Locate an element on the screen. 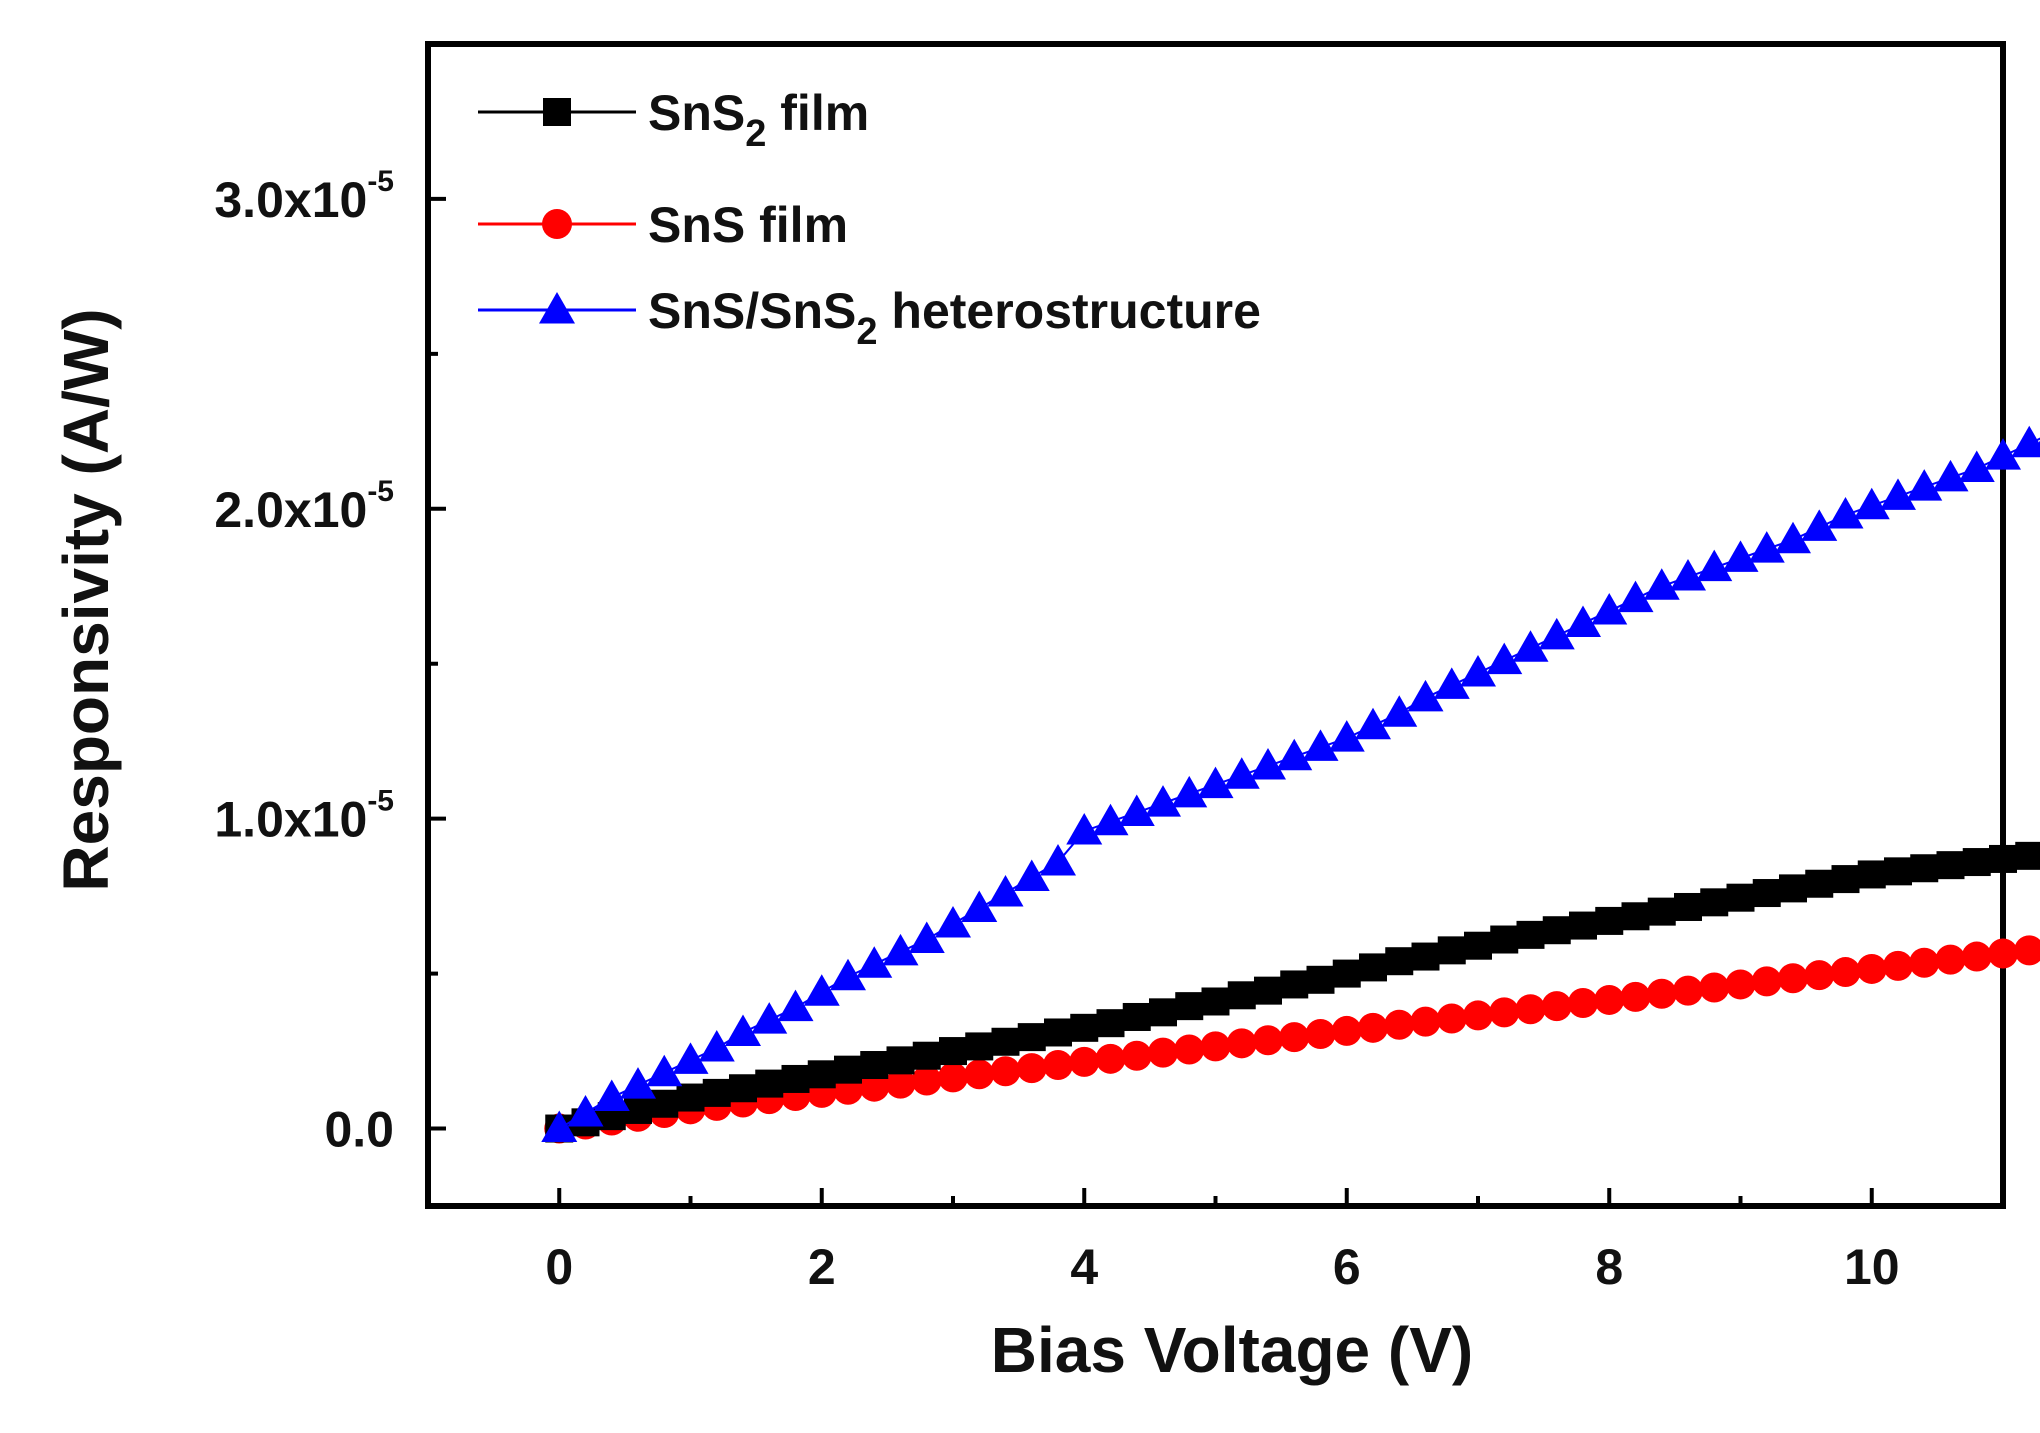 This screenshot has height=1433, width=2040. series-circle is located at coordinates (1292, 1039).